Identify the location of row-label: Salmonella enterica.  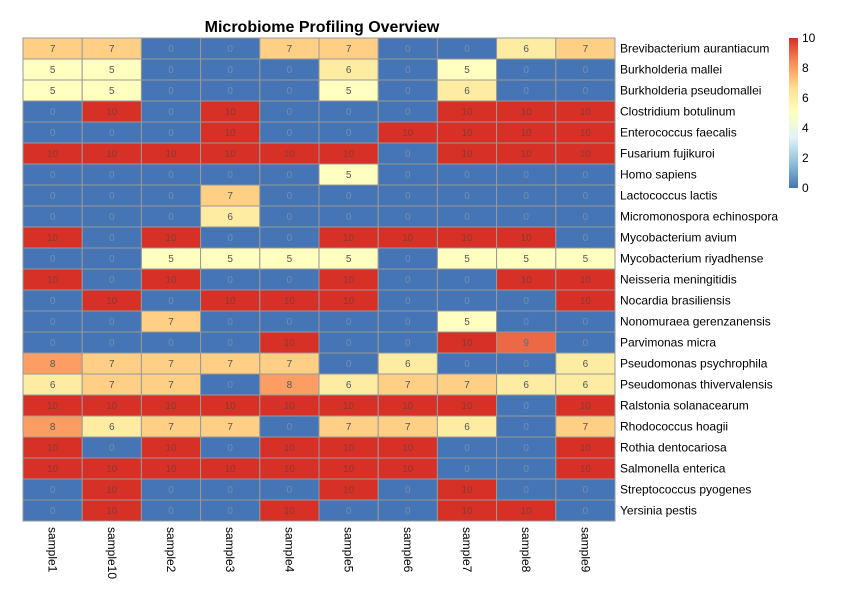
(673, 469).